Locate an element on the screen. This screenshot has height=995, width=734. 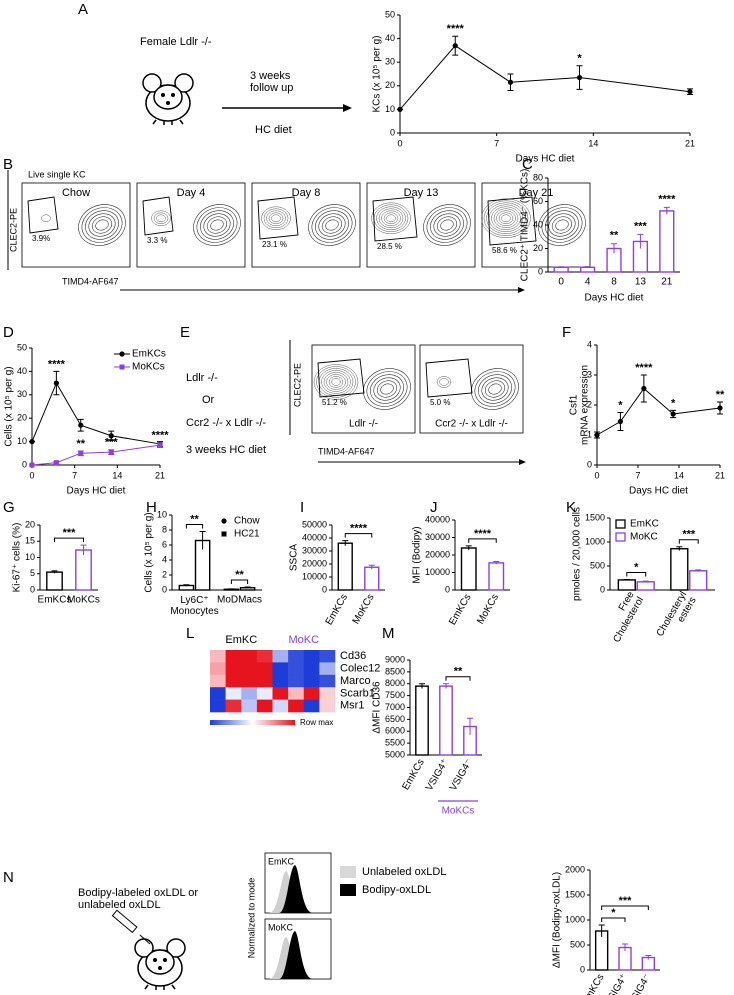
scale-label: Row max is located at coordinates (316, 722).